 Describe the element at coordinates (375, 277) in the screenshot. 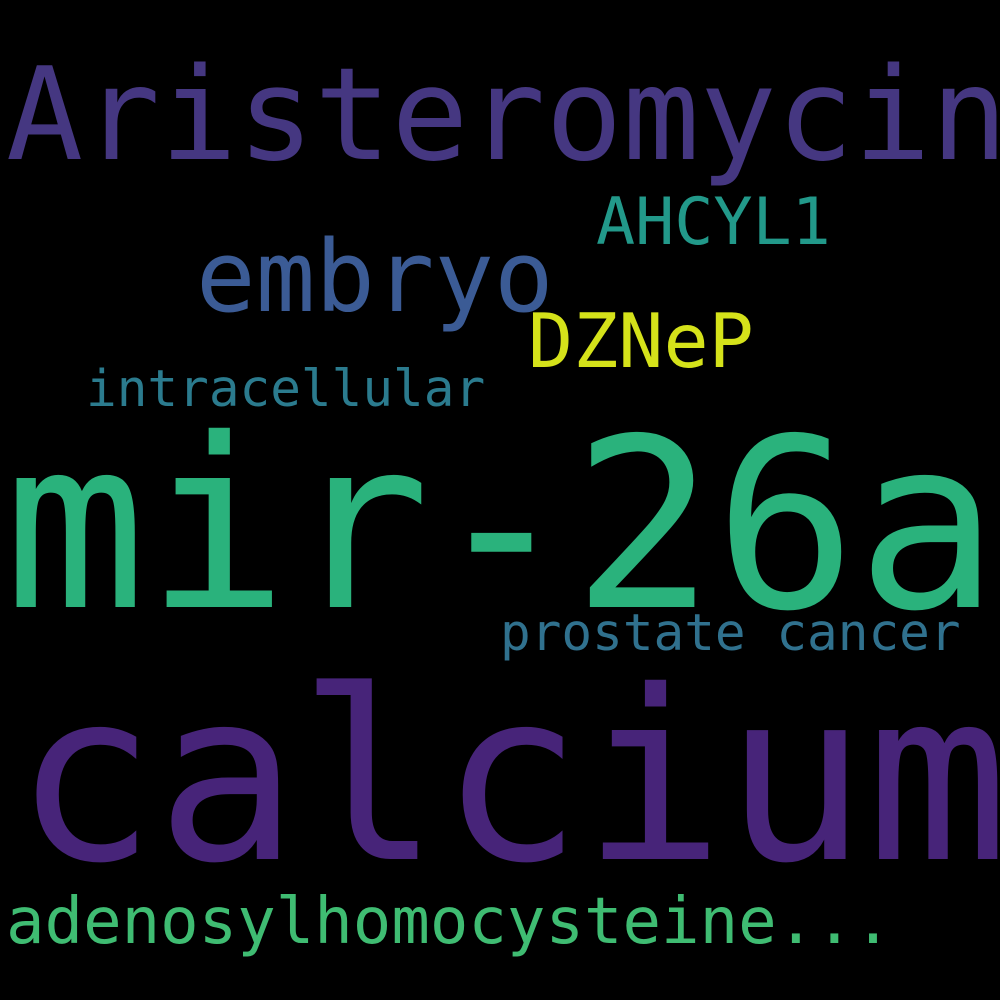

I see `word-embryo: embryo` at that location.